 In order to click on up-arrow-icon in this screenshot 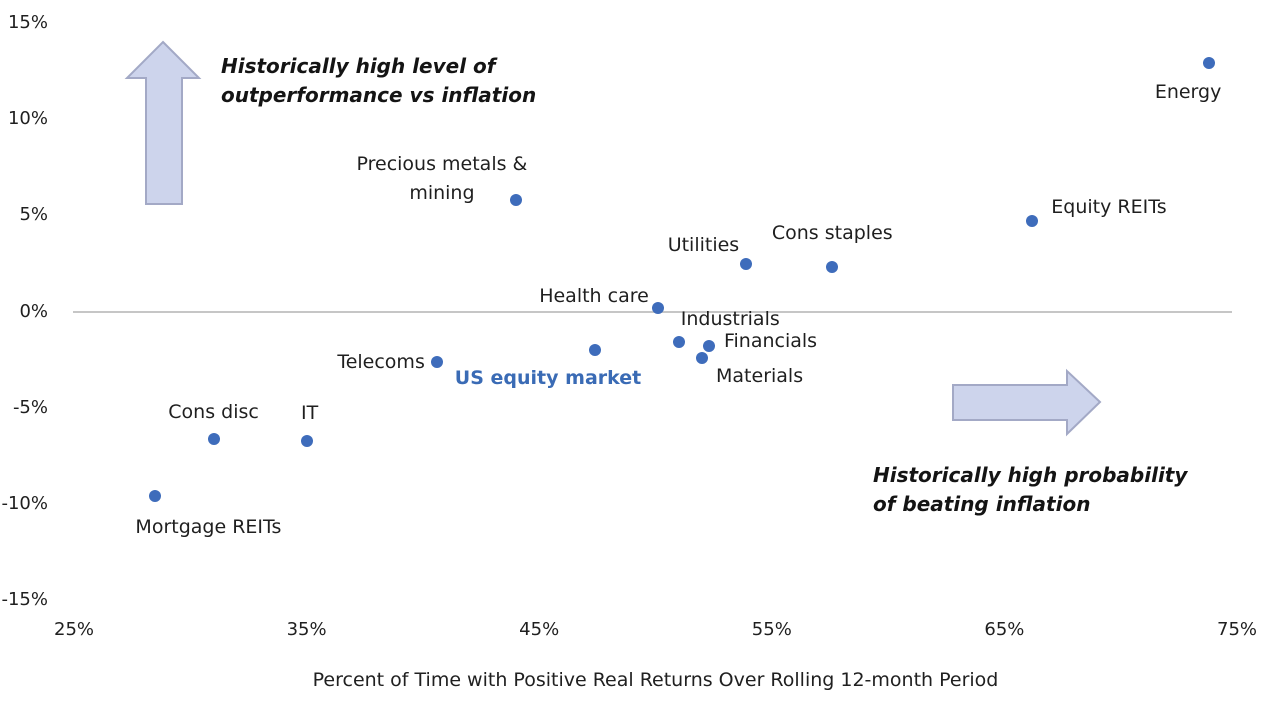, I will do `click(163, 122)`.